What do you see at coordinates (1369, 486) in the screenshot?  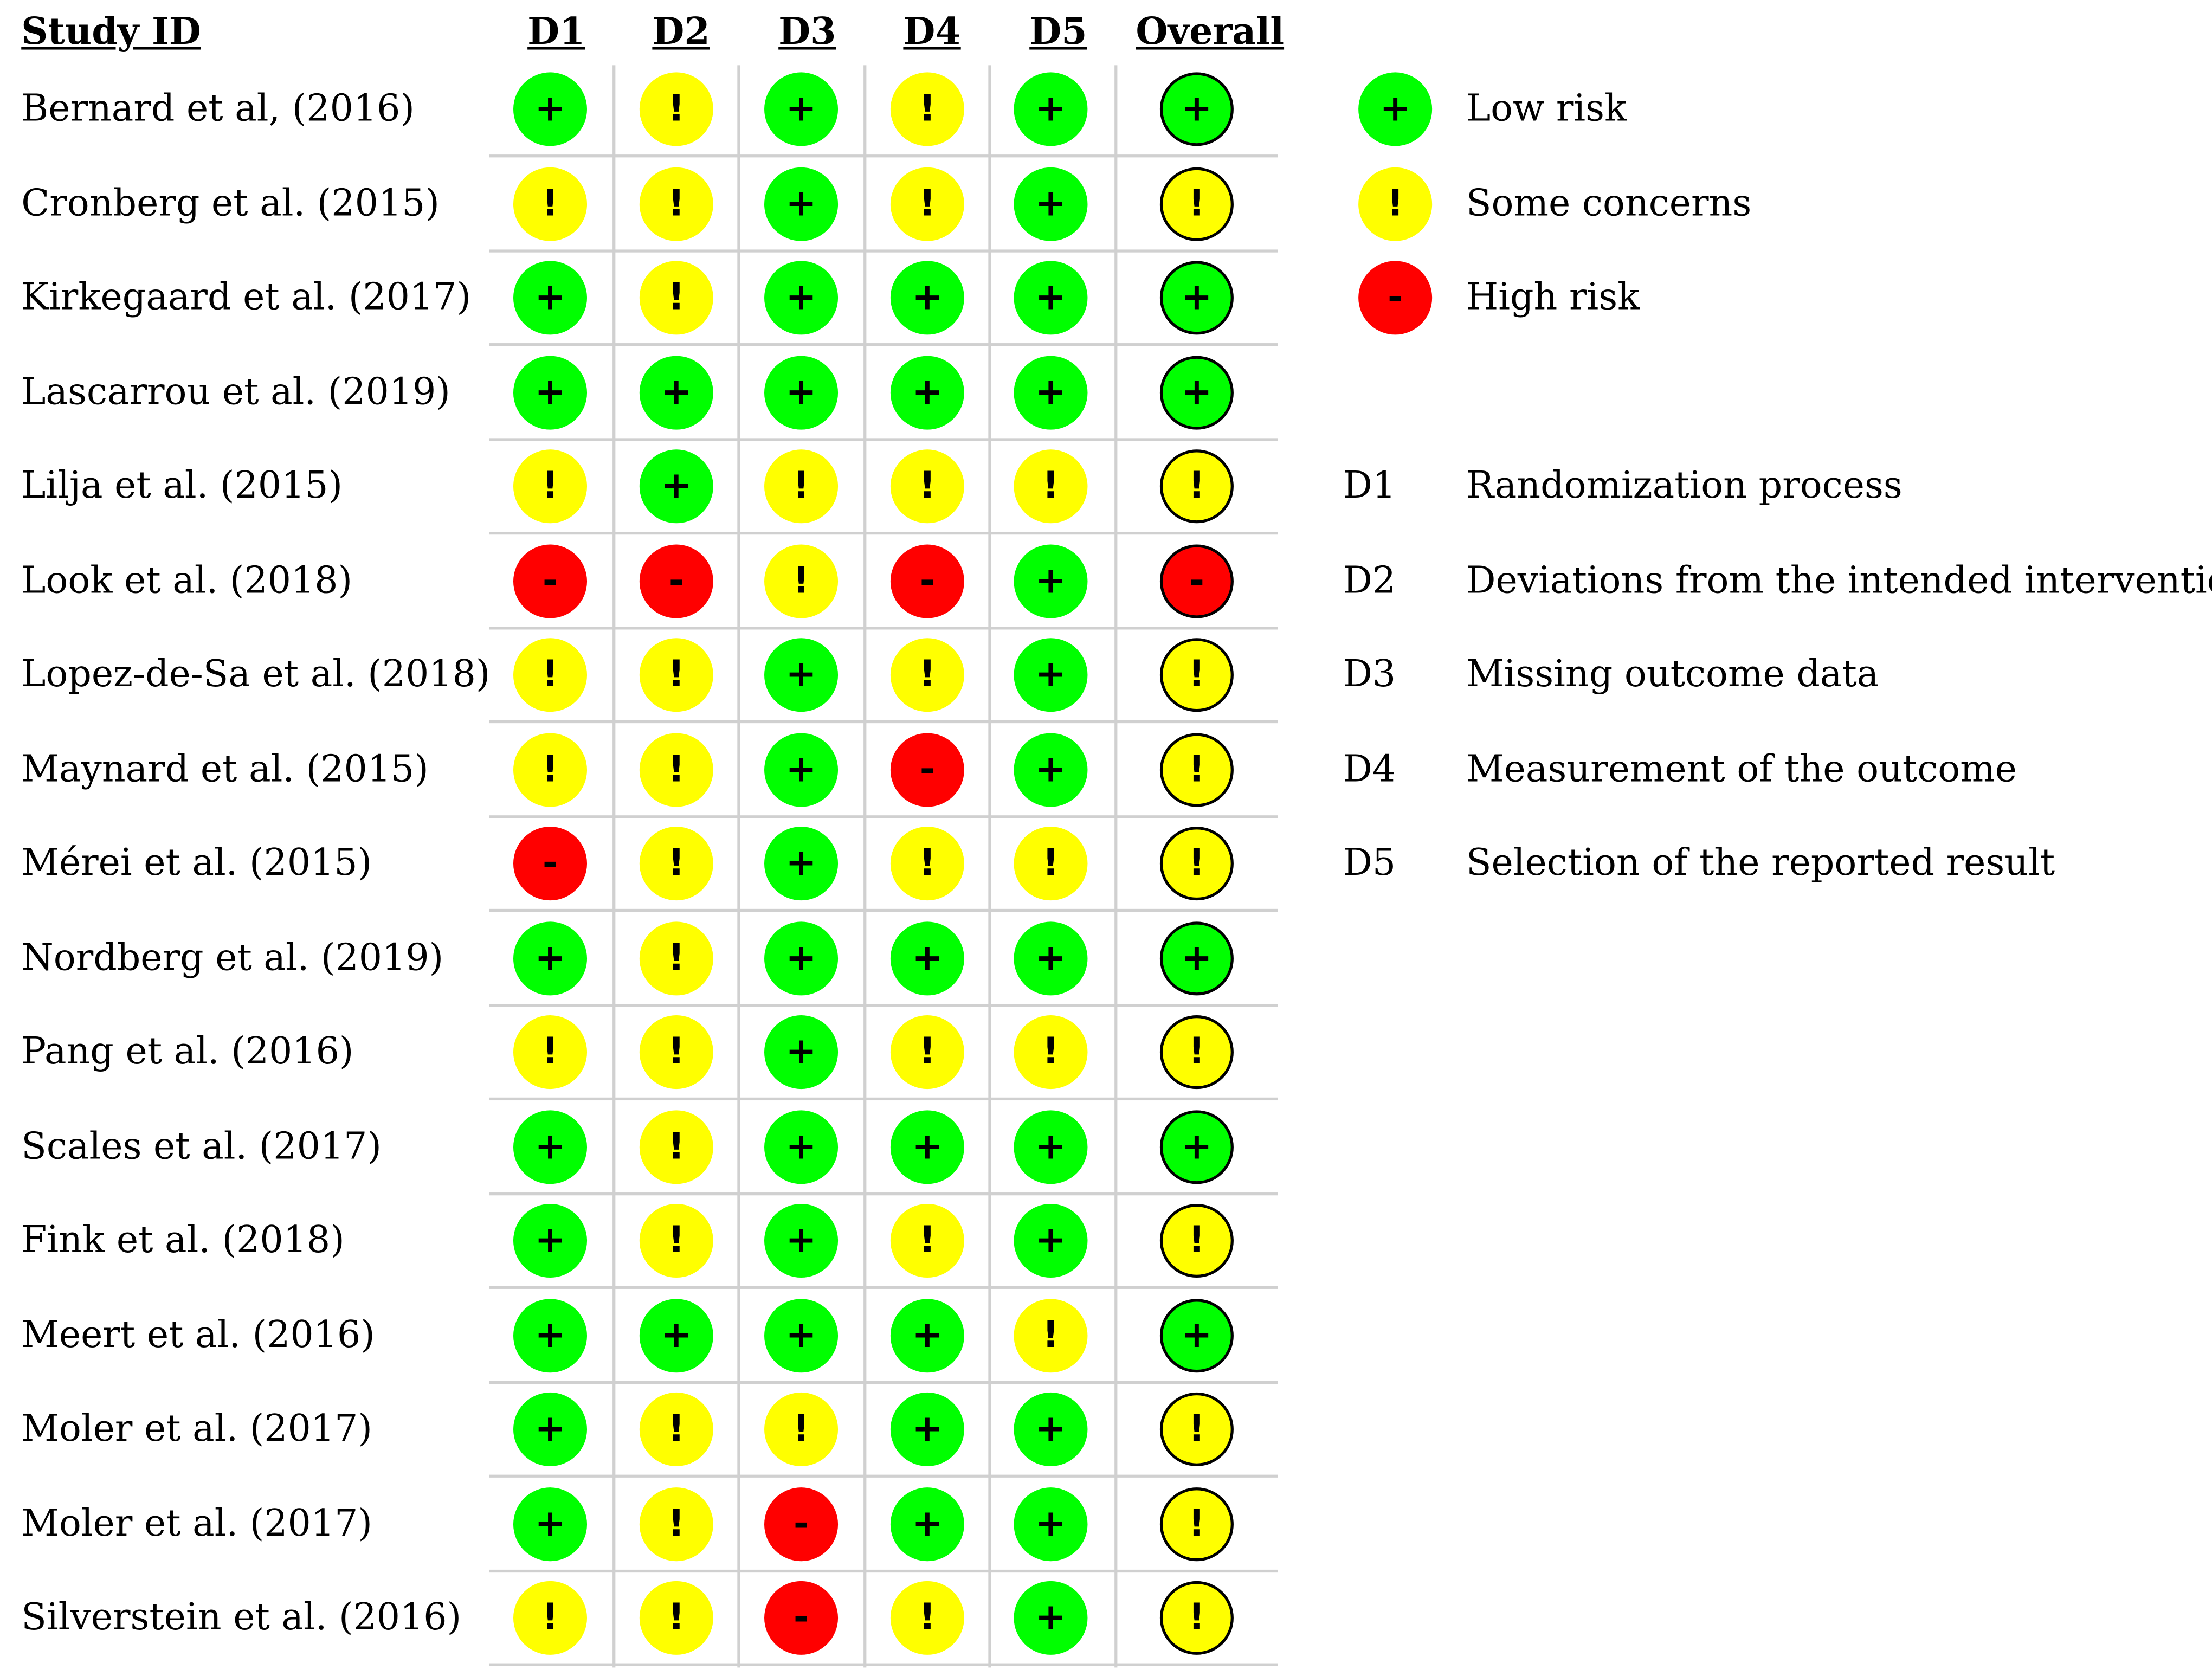 I see `domain-code: D1` at bounding box center [1369, 486].